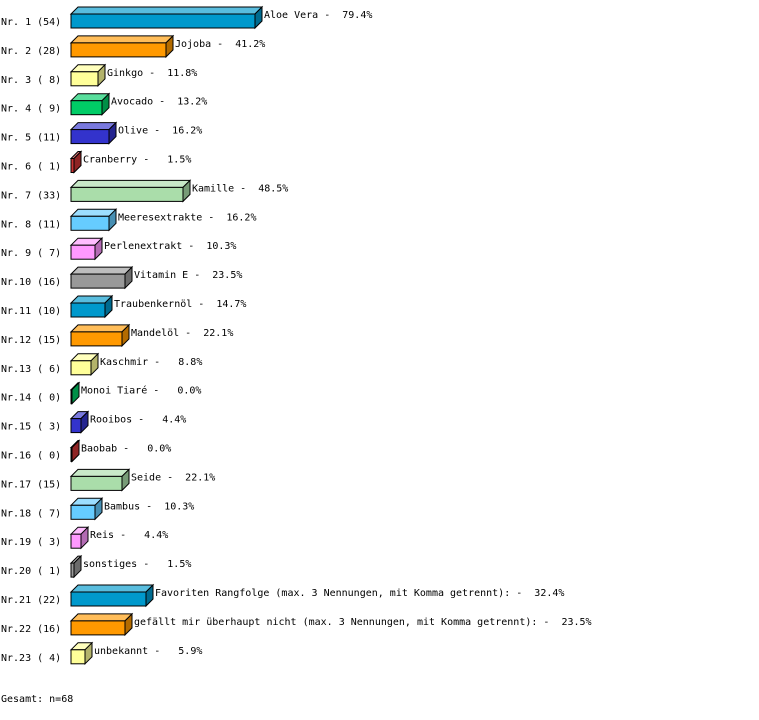 This screenshot has height=720, width=759. Describe the element at coordinates (31, 253) in the screenshot. I see `row-label: Nr. 9 ( 7)` at that location.